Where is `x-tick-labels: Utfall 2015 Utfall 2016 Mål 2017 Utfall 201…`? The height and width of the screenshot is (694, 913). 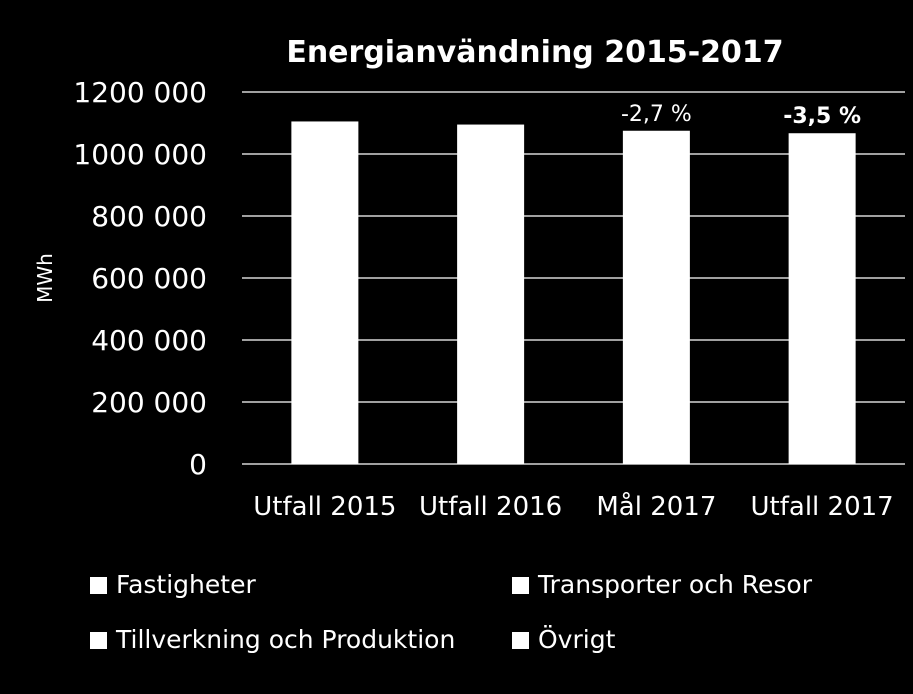
x-tick-labels: Utfall 2015 Utfall 2016 Mål 2017 Utfall 201… is located at coordinates (573, 506).